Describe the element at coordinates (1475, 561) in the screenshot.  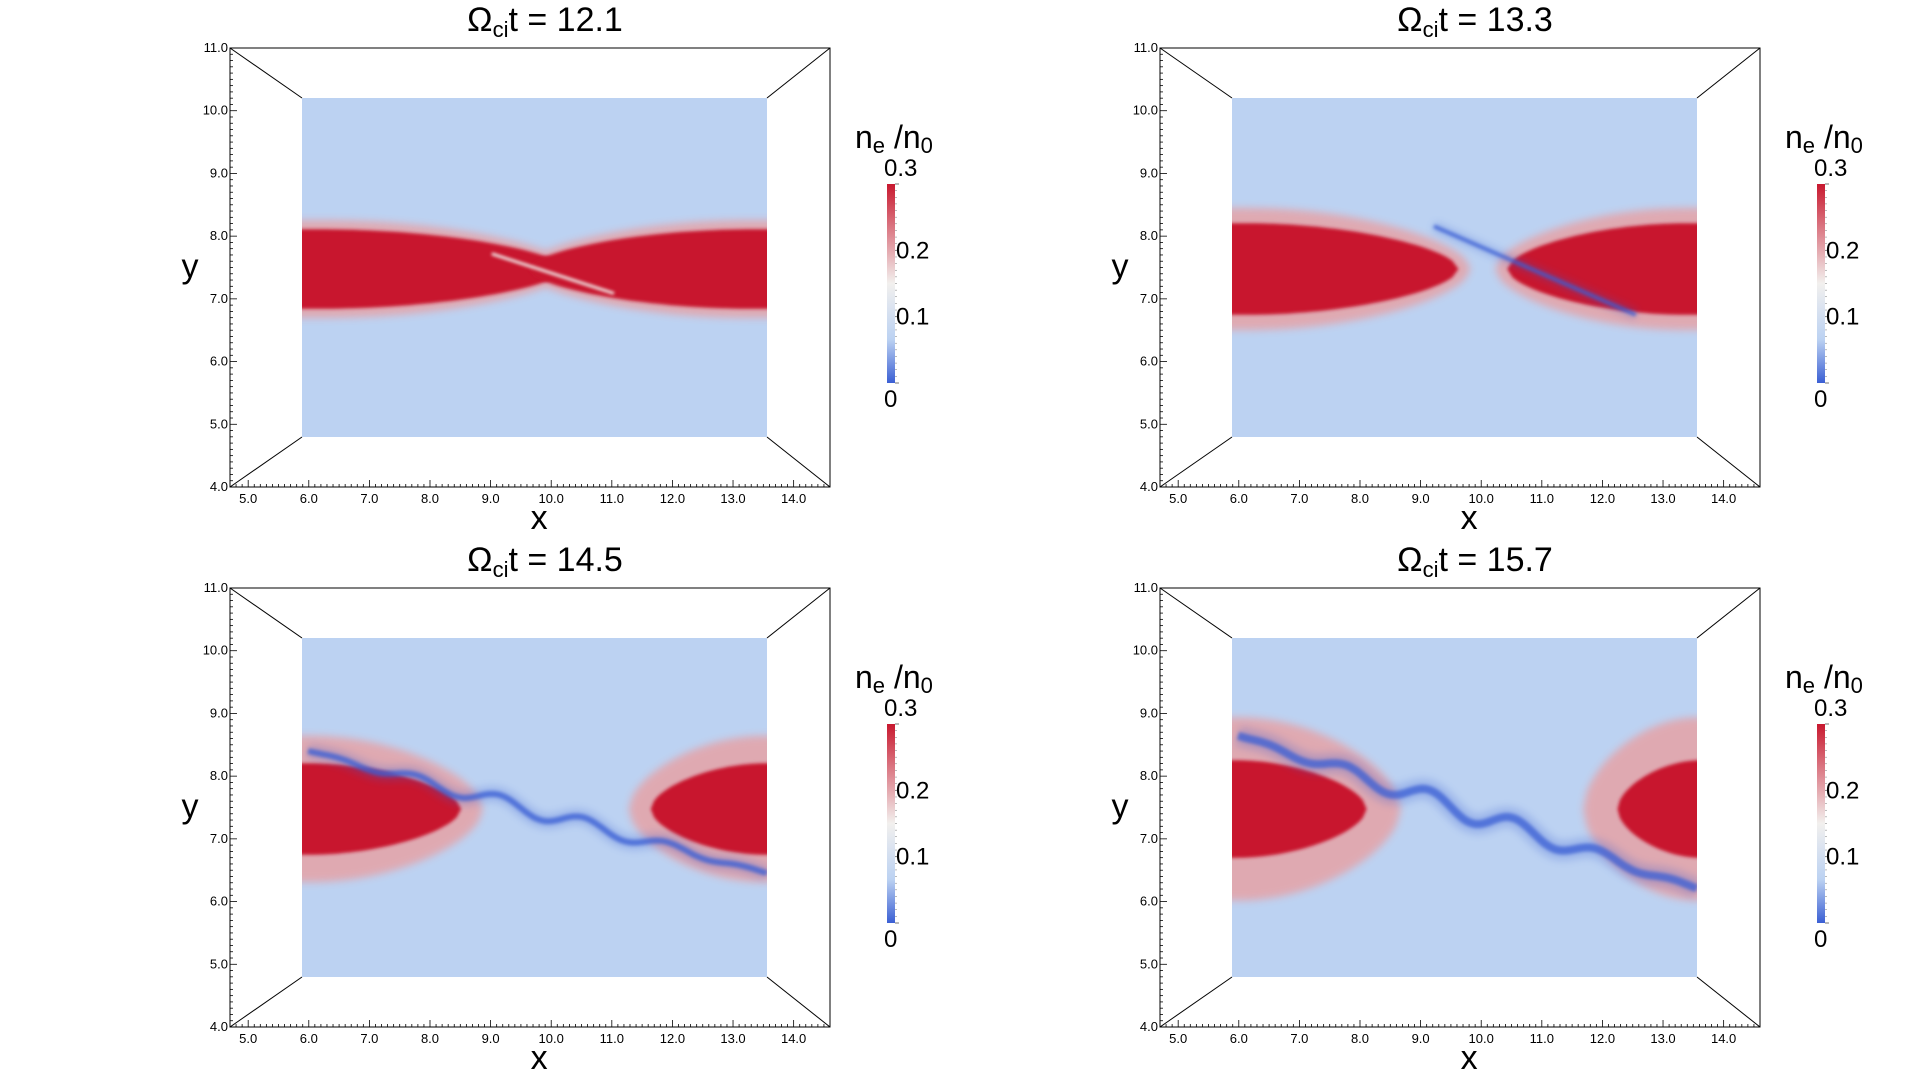
I see `panel-title: Ωcit = 15.7` at that location.